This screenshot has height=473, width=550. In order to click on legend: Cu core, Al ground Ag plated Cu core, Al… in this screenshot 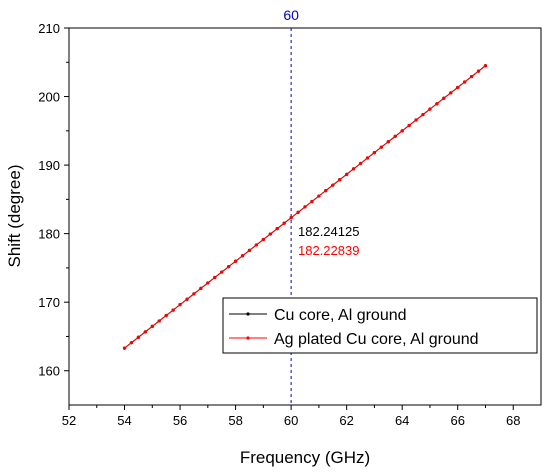, I will do `click(380, 325)`.